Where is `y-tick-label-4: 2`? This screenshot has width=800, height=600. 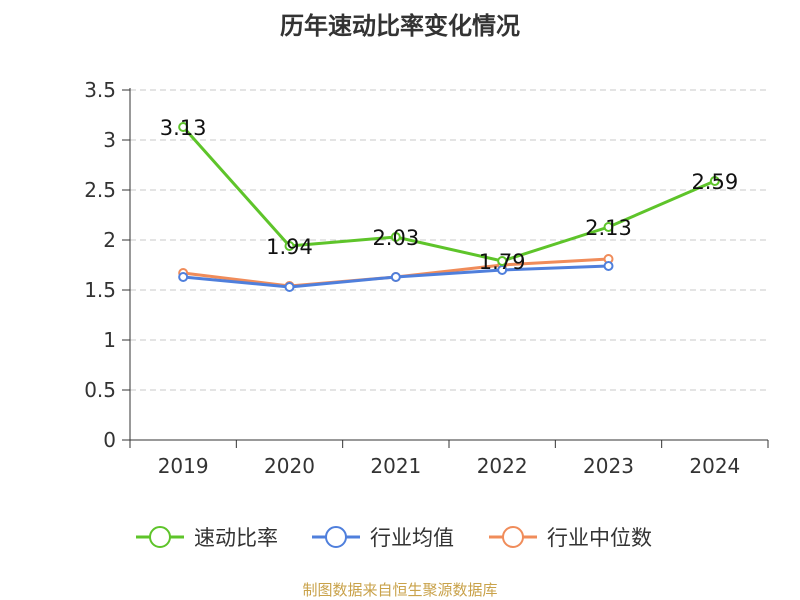 y-tick-label-4: 2 is located at coordinates (109, 240).